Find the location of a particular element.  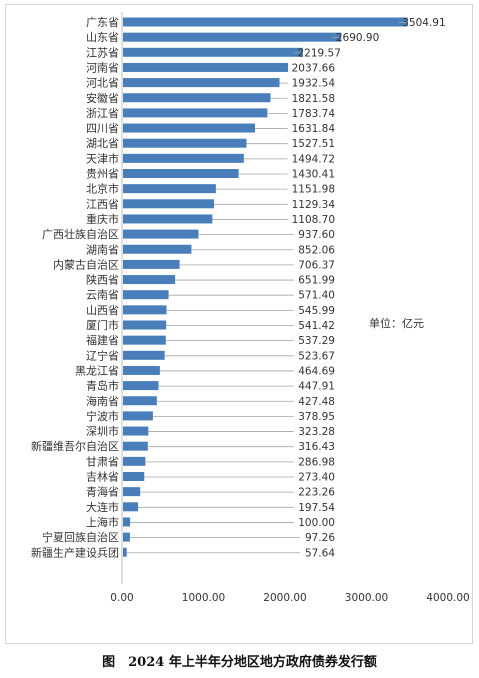

category-label: 江西省 is located at coordinates (102, 204).